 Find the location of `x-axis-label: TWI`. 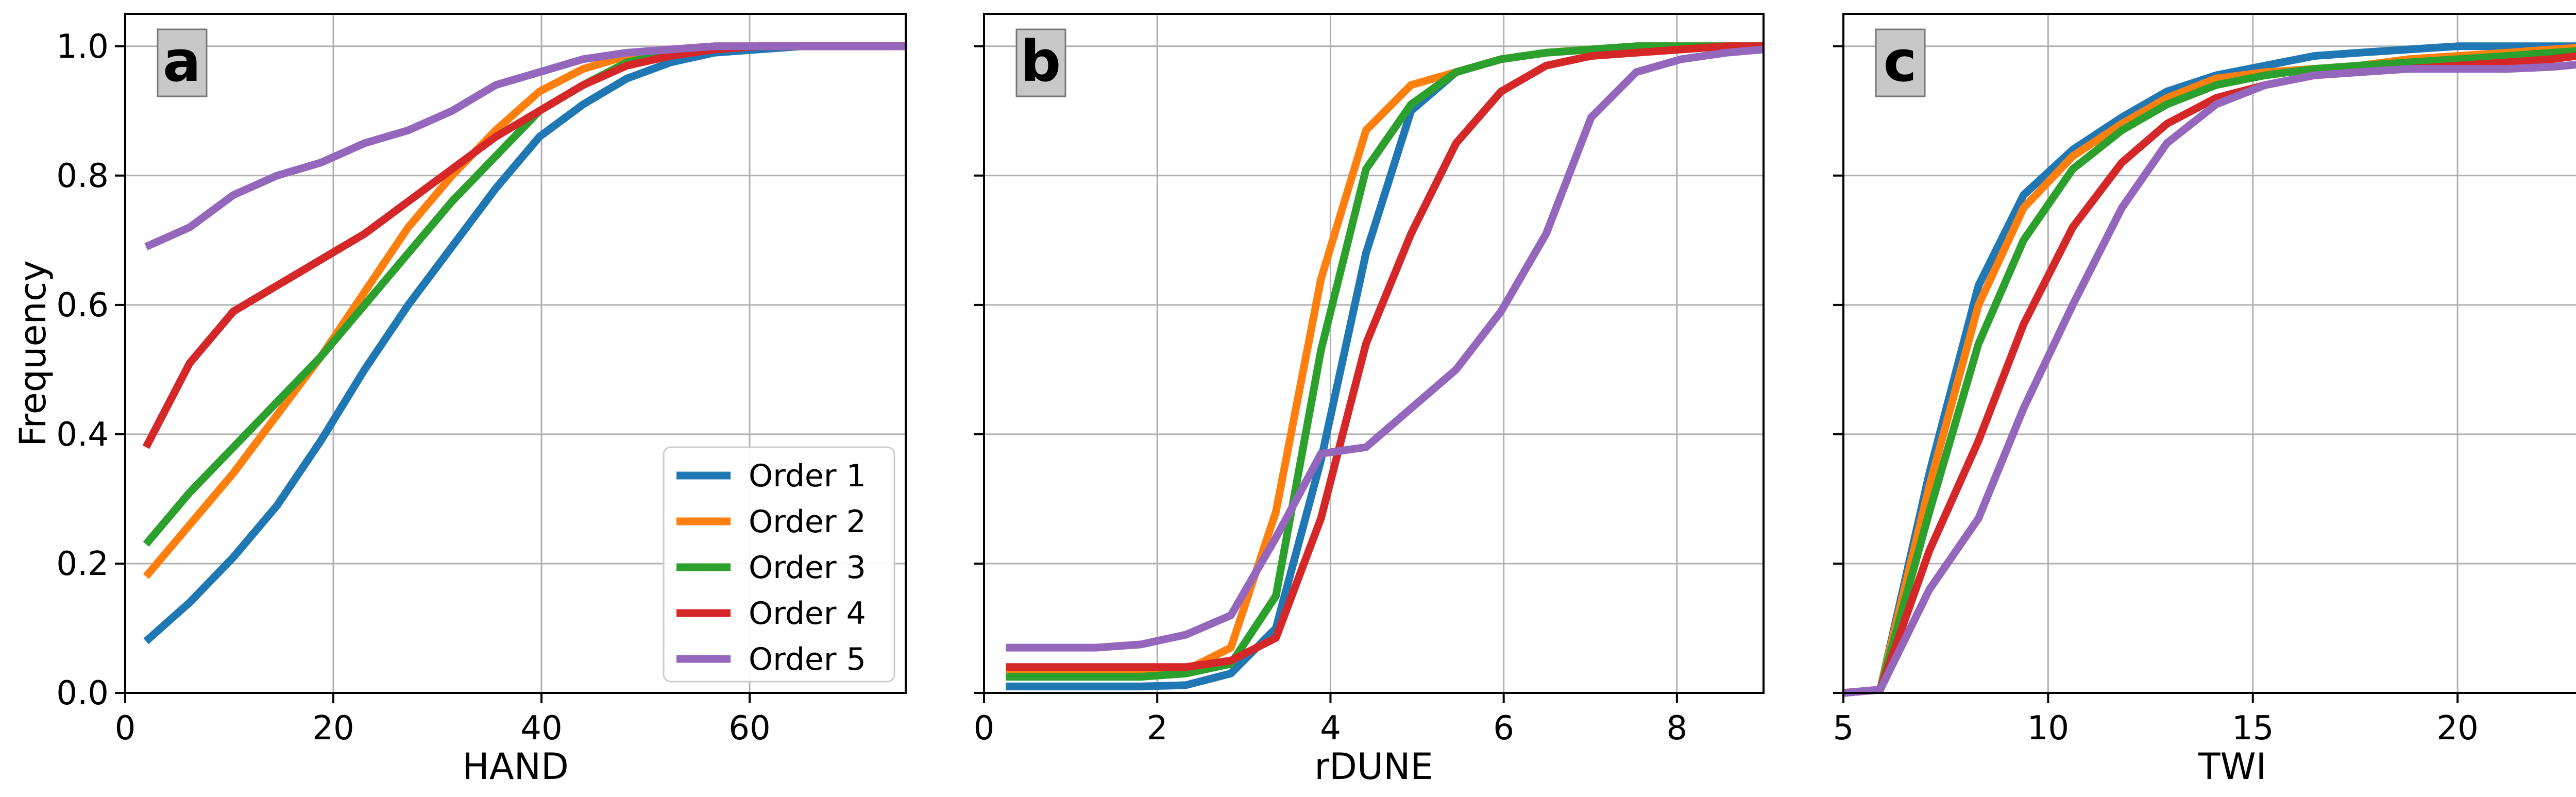

x-axis-label: TWI is located at coordinates (2233, 766).